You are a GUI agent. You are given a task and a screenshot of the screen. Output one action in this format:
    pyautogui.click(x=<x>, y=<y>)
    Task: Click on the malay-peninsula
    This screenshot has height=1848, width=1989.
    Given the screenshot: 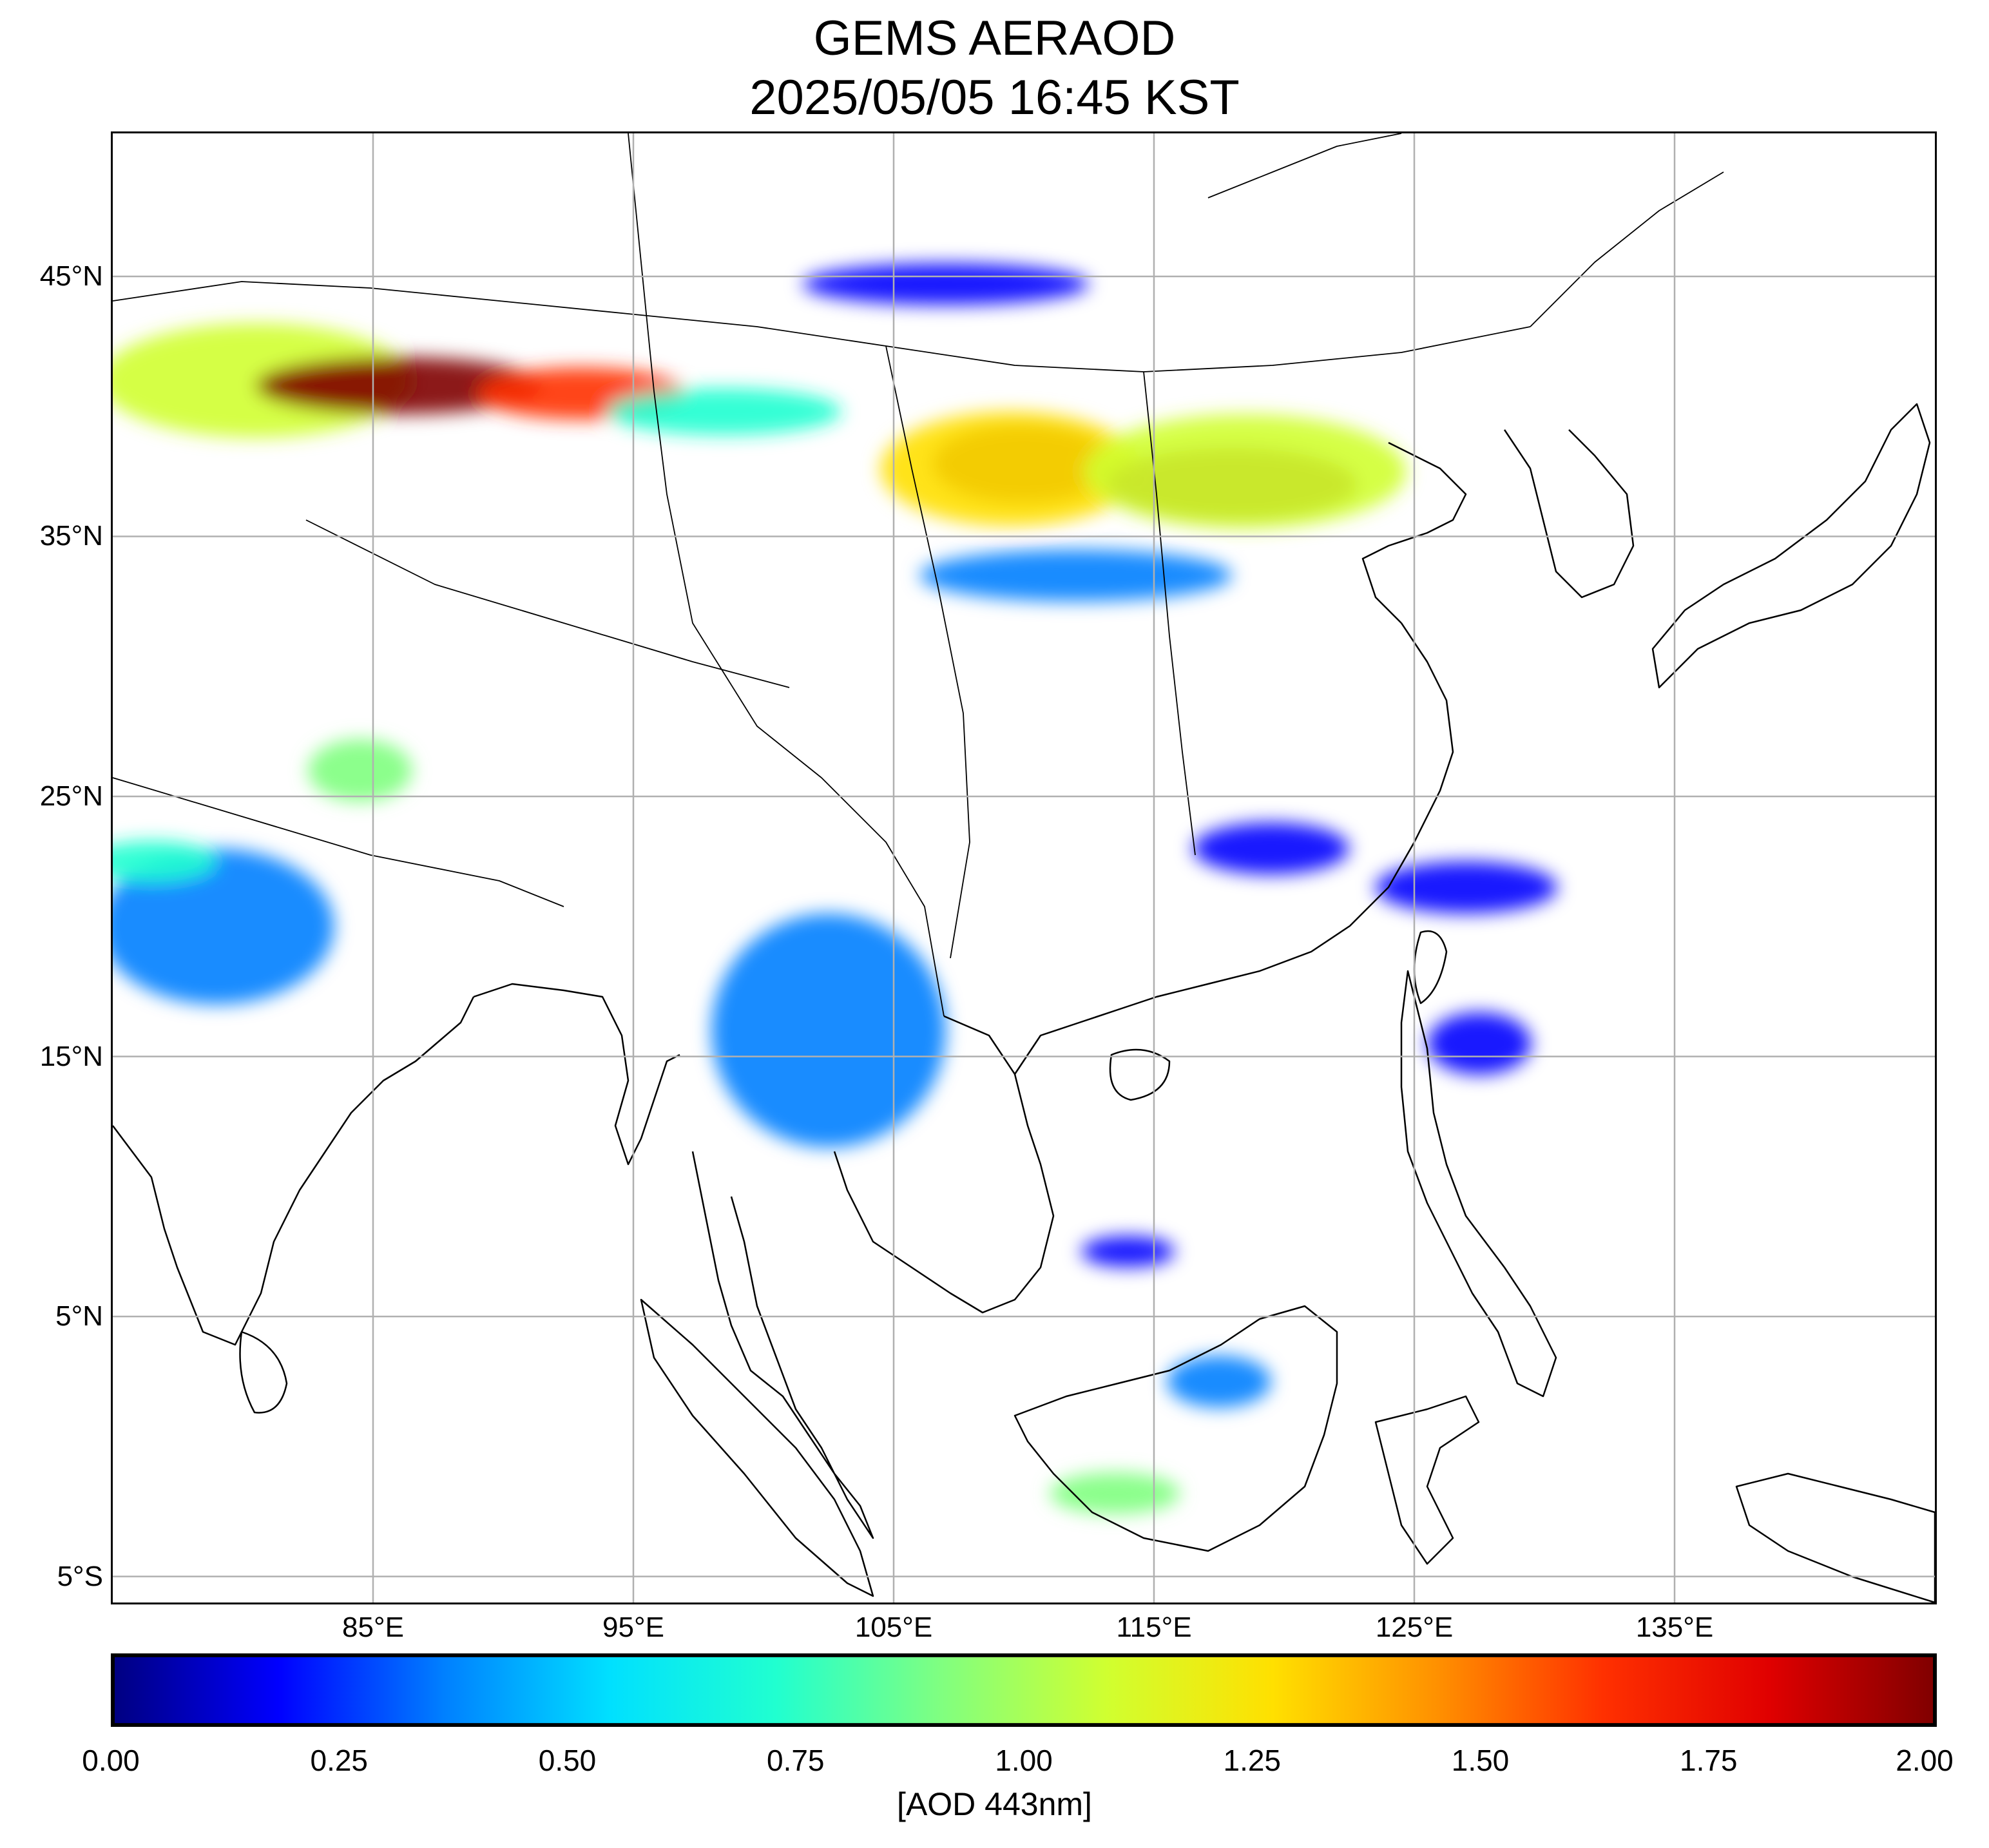 What is the action you would take?
    pyautogui.click(x=782, y=1345)
    